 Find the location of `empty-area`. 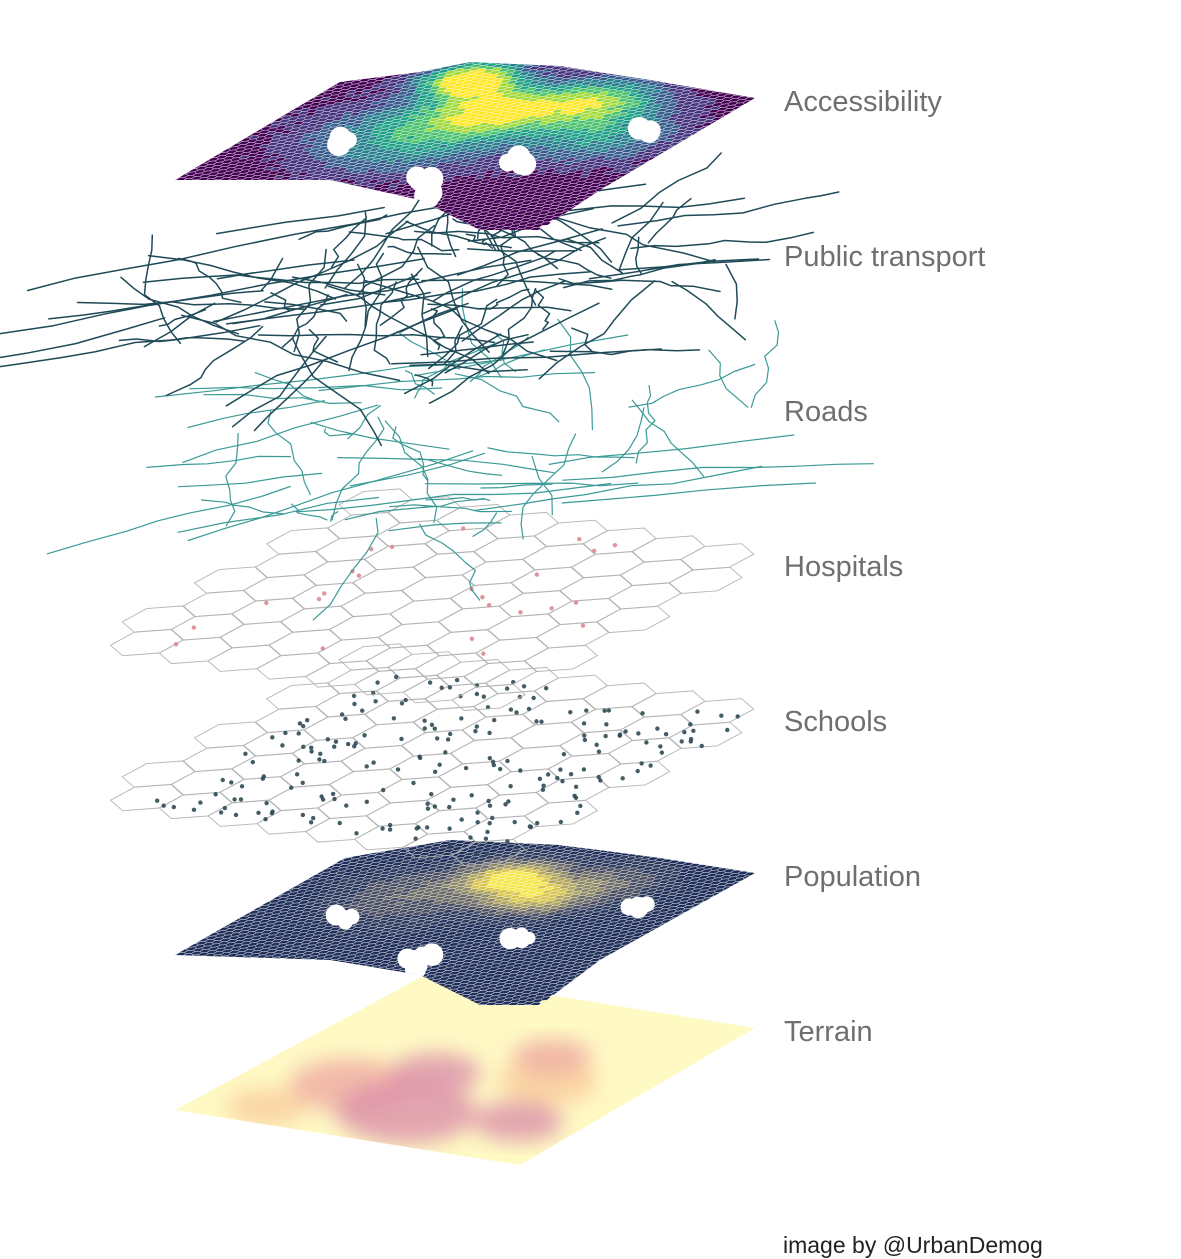

empty-area is located at coordinates (510, 938).